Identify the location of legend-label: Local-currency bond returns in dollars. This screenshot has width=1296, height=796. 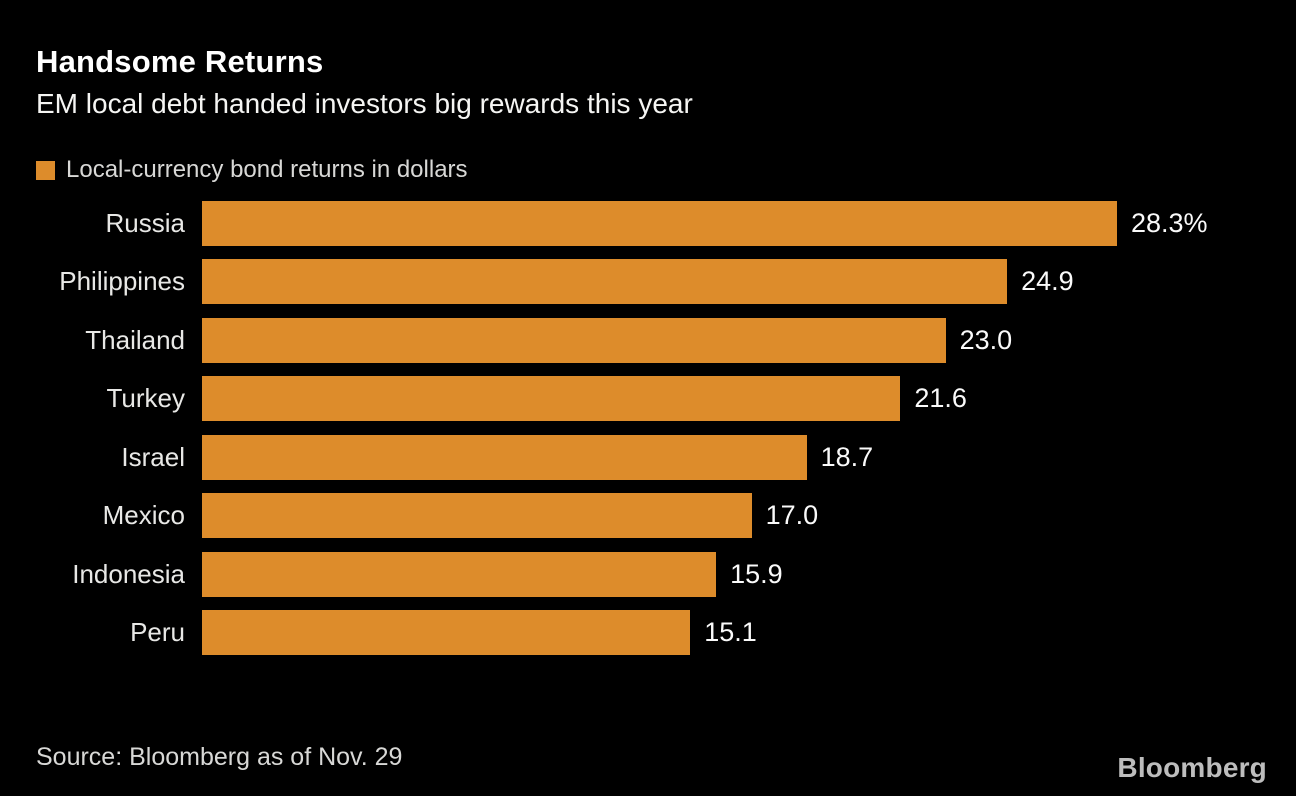
(267, 169).